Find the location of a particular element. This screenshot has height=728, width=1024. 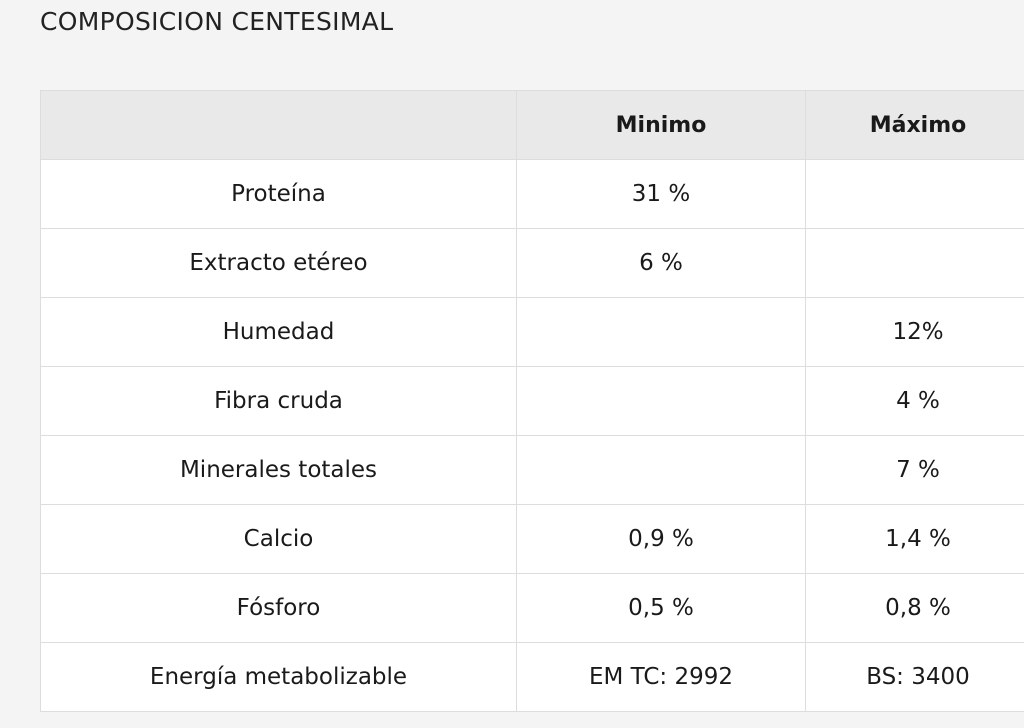

value-cell: EM TC: 2992 is located at coordinates (661, 677).